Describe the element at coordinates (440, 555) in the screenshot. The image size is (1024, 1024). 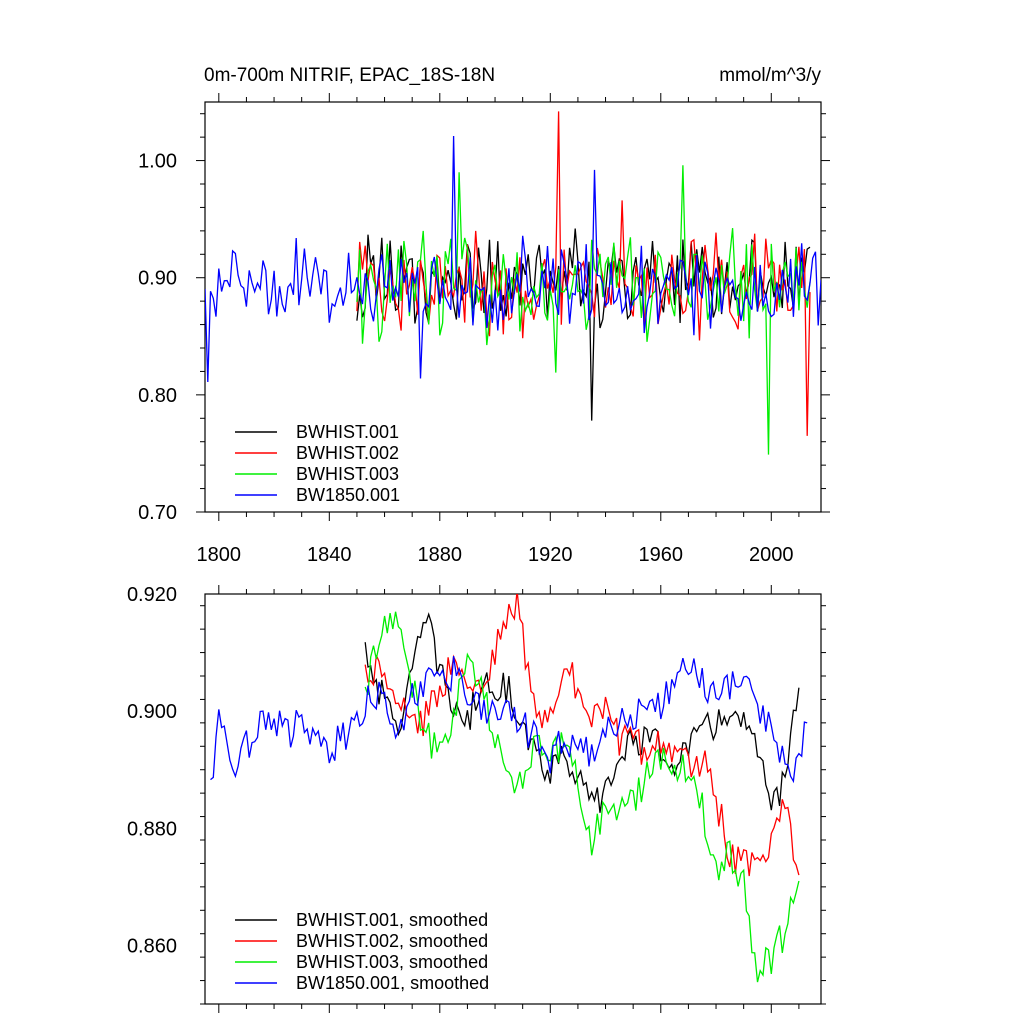
I see `x-tick-label: 1880` at that location.